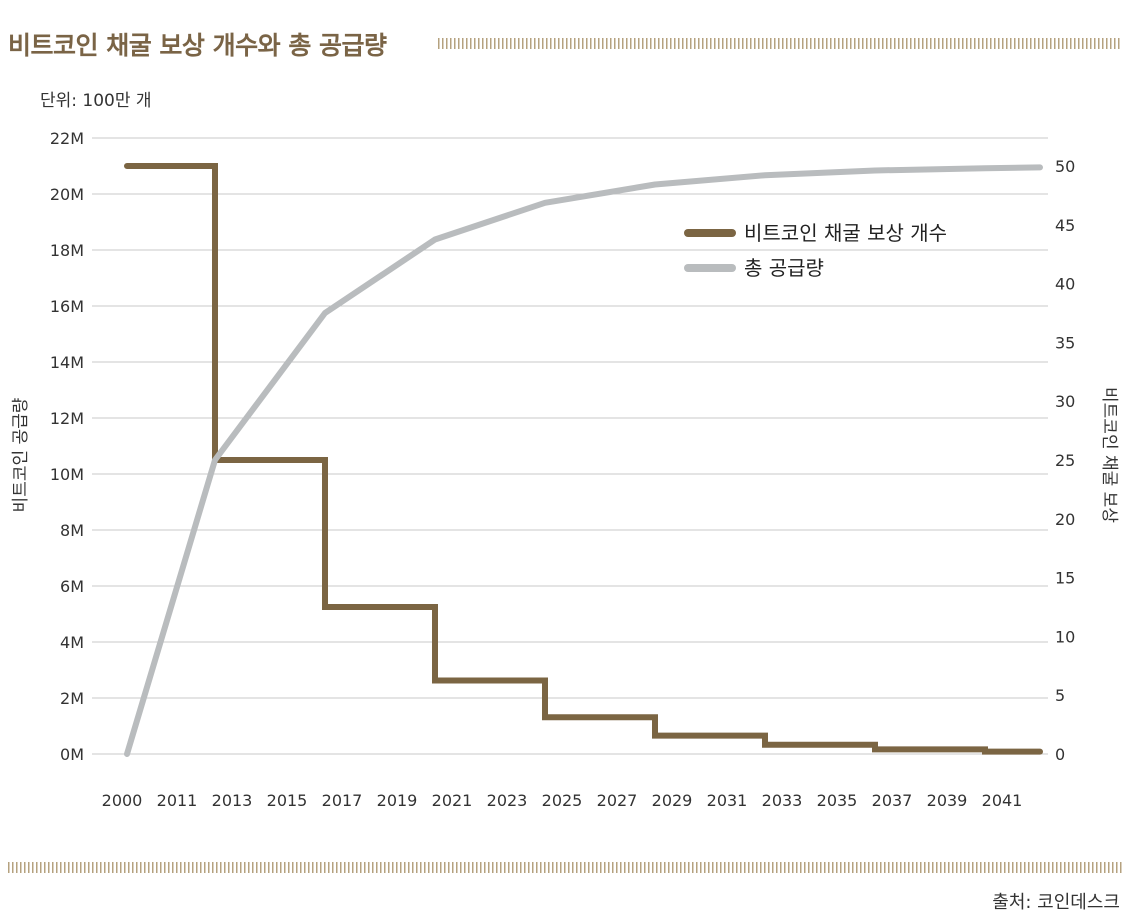 This screenshot has width=1128, height=916. I want to click on x-tick-label: 2019, so click(397, 800).